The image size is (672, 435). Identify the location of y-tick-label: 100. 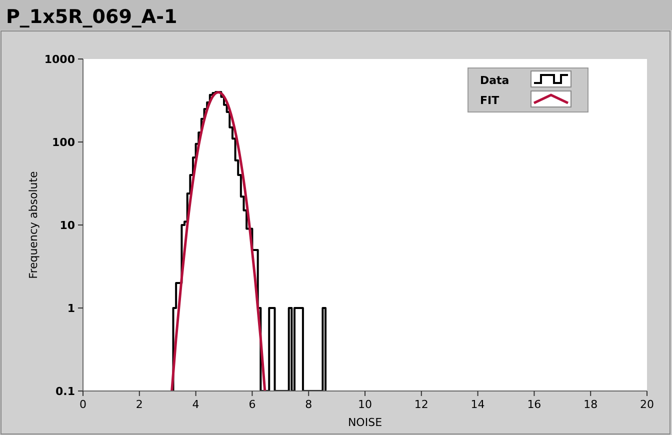
(64, 142).